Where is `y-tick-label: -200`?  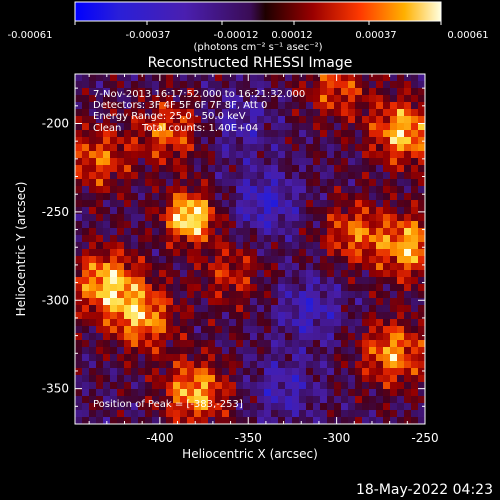
y-tick-label: -200 is located at coordinates (55, 123).